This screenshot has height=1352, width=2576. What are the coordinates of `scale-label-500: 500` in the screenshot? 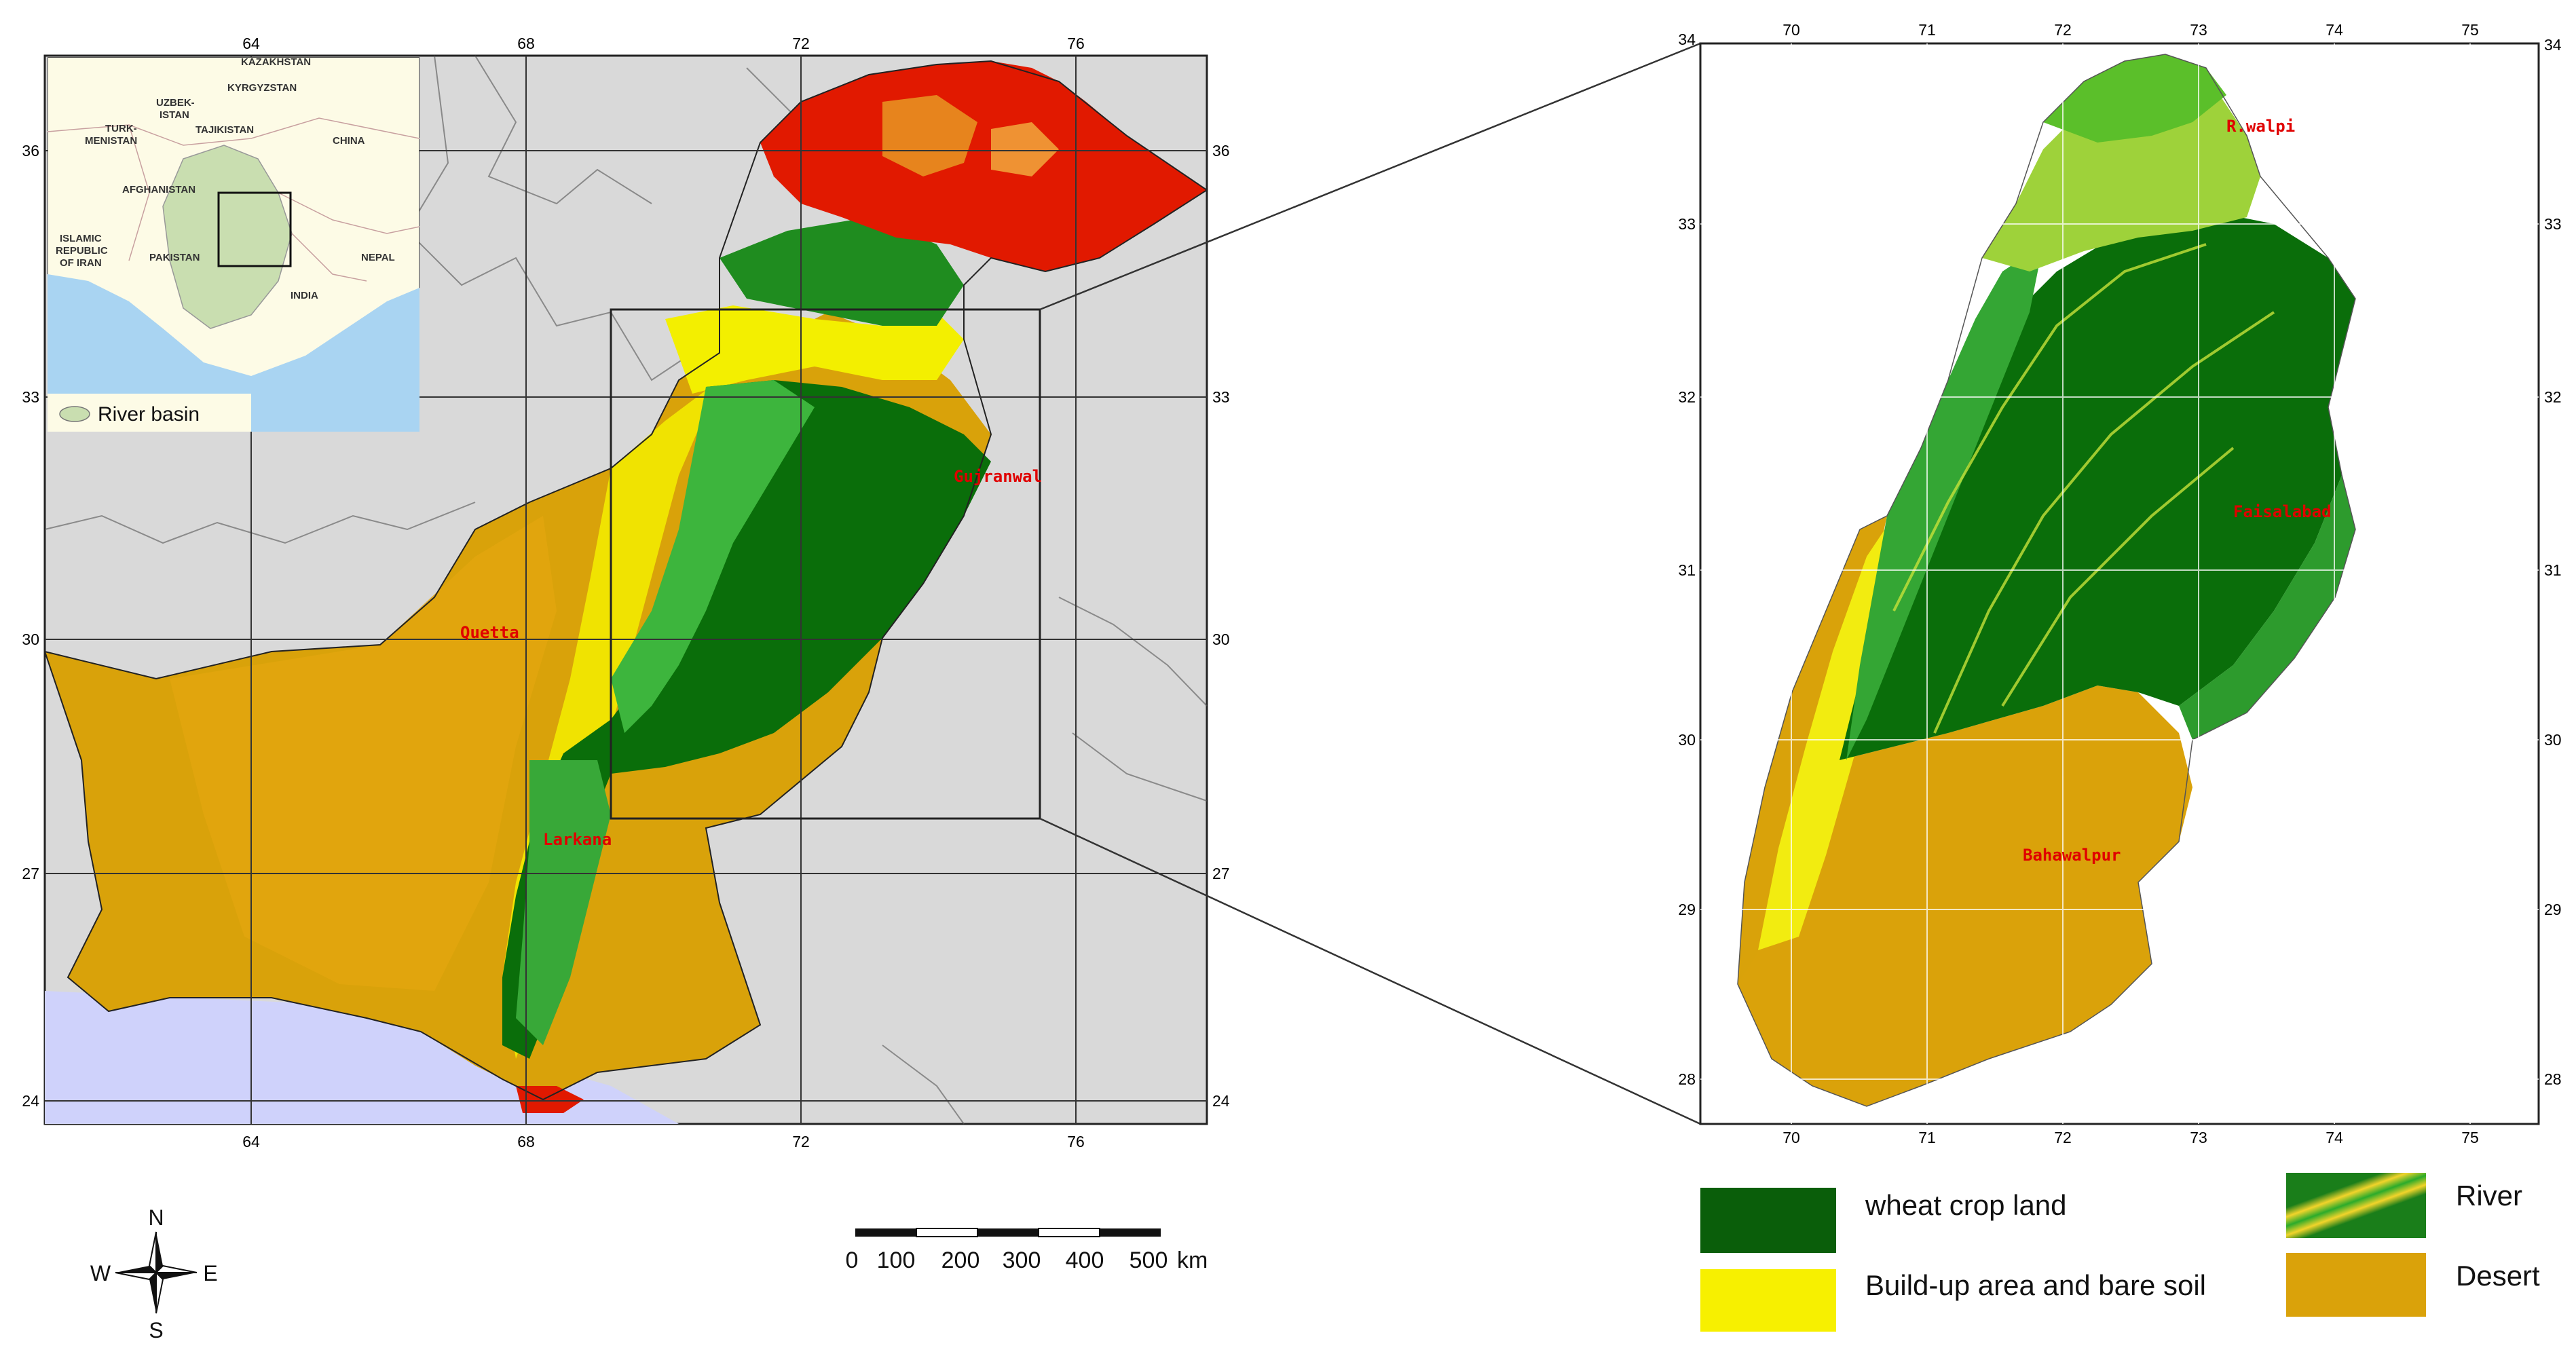 It's located at (1149, 1260).